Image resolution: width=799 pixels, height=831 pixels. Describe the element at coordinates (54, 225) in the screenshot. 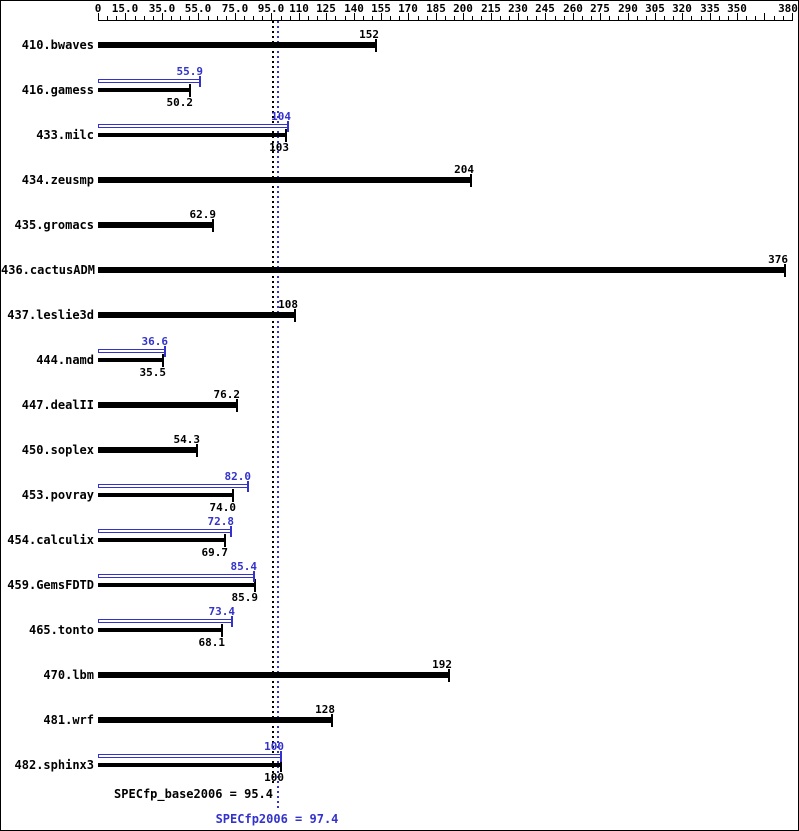

I see `benchmark-label: 435.gromacs` at that location.